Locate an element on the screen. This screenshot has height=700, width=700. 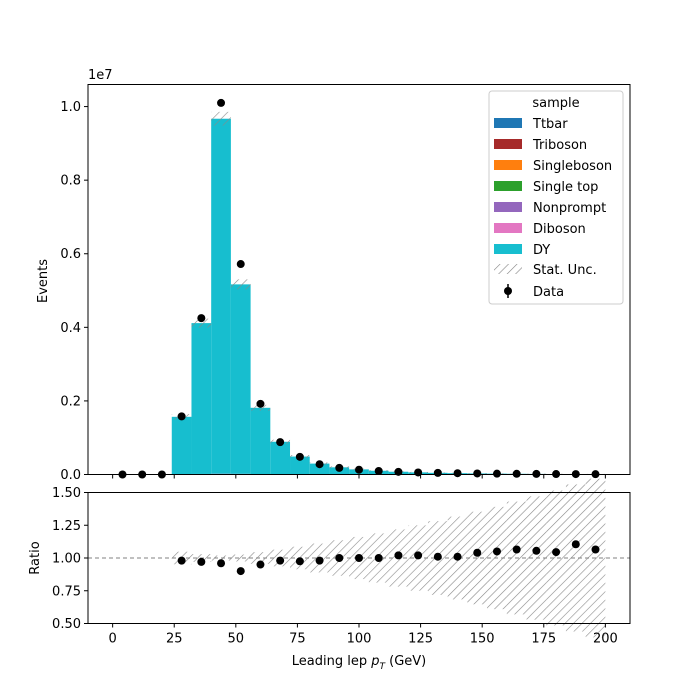
x-tick-label-200: 200 is located at coordinates (605, 639).